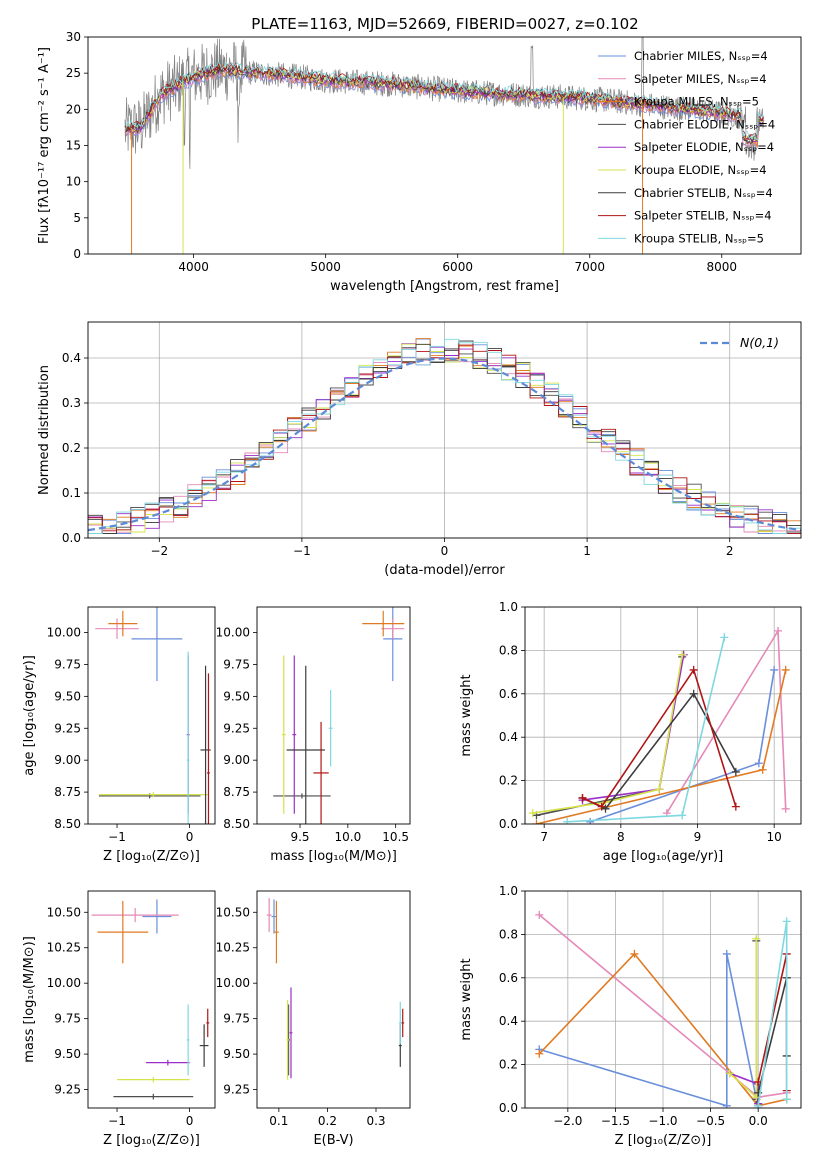 This screenshot has width=819, height=1170. What do you see at coordinates (589, 267) in the screenshot?
I see `x-tick-label: 7000` at bounding box center [589, 267].